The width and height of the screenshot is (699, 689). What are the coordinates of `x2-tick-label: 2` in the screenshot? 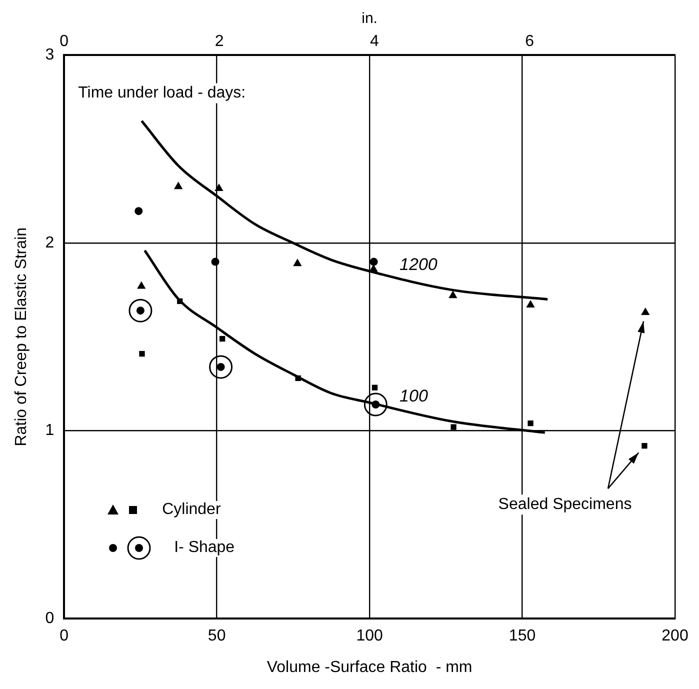 It's located at (219, 41).